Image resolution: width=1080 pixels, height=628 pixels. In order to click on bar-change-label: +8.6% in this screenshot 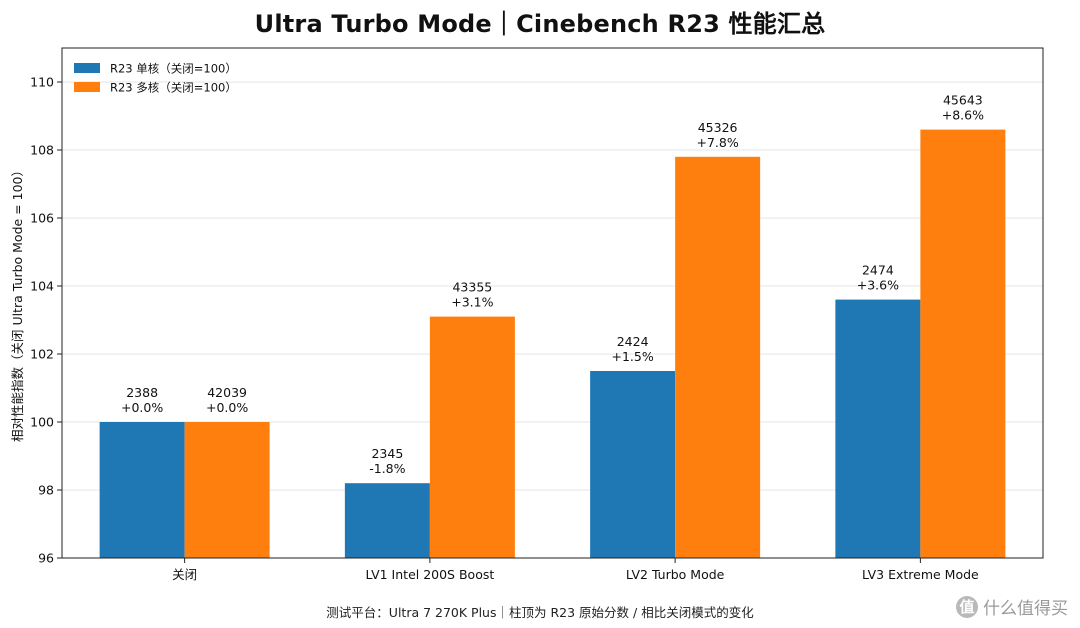, I will do `click(963, 115)`.